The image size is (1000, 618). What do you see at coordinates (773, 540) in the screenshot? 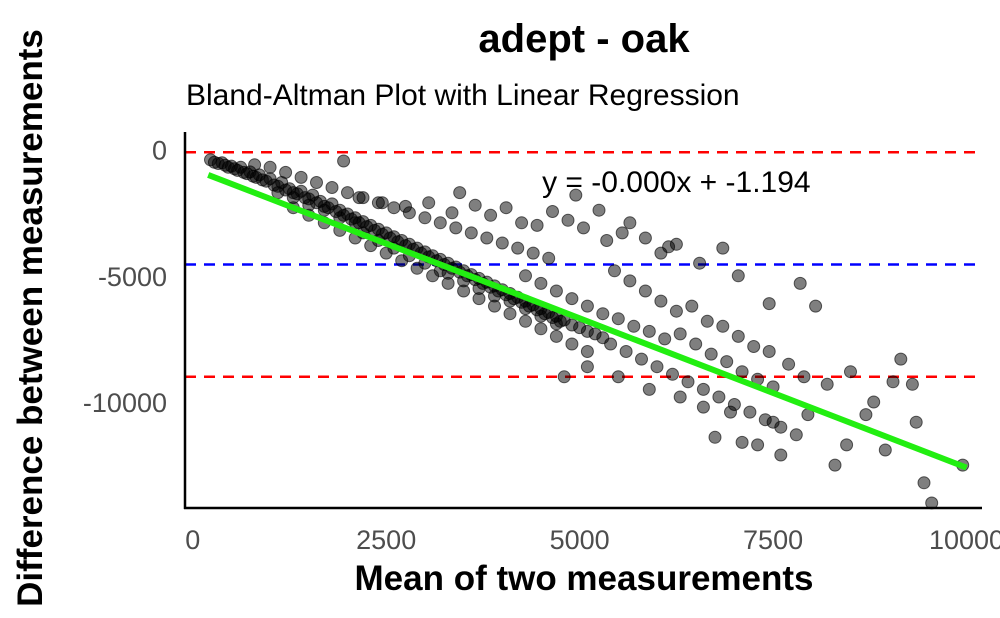
I see `x-tick-label-3: 7500` at bounding box center [773, 540].